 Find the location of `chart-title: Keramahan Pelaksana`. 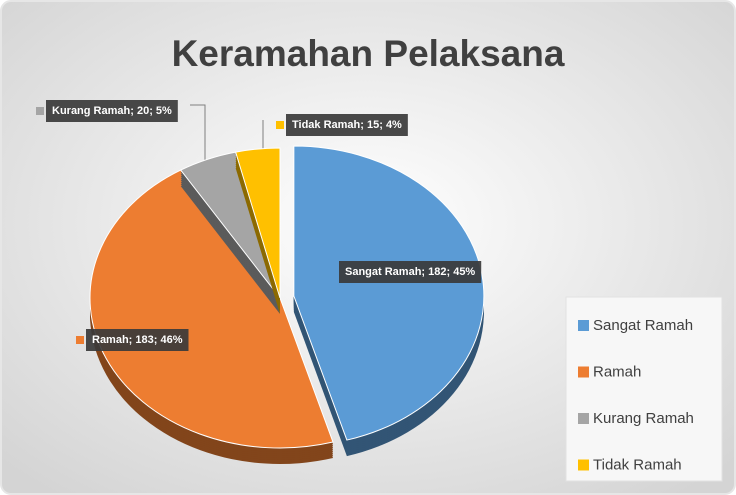

chart-title: Keramahan Pelaksana is located at coordinates (368, 53).